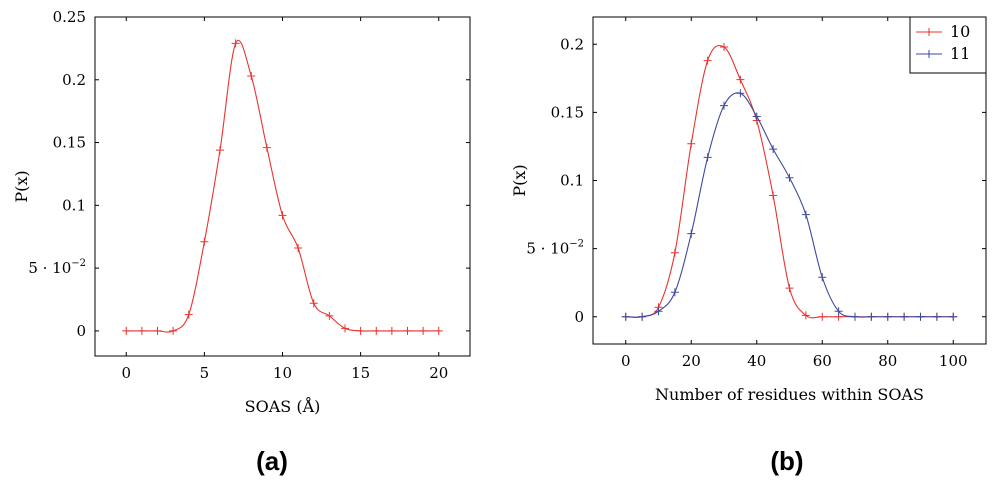  What do you see at coordinates (69, 17) in the screenshot?
I see `y-tick-label: 0.25` at bounding box center [69, 17].